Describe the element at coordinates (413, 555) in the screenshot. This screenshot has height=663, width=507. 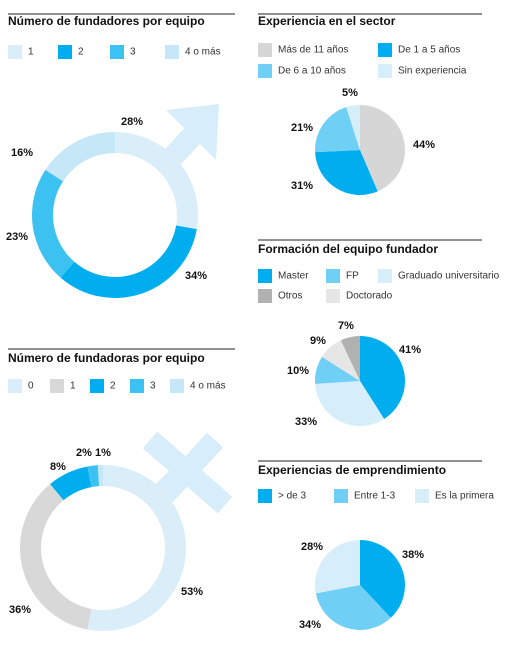
I see `value-label: 38%` at that location.